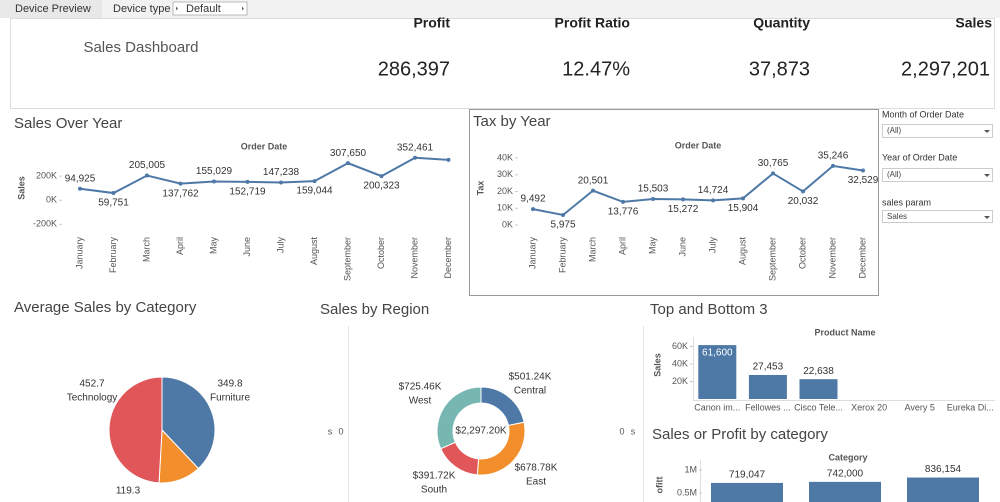 This screenshot has width=1000, height=502. What do you see at coordinates (897, 216) in the screenshot?
I see `filter-value: Sales` at bounding box center [897, 216].